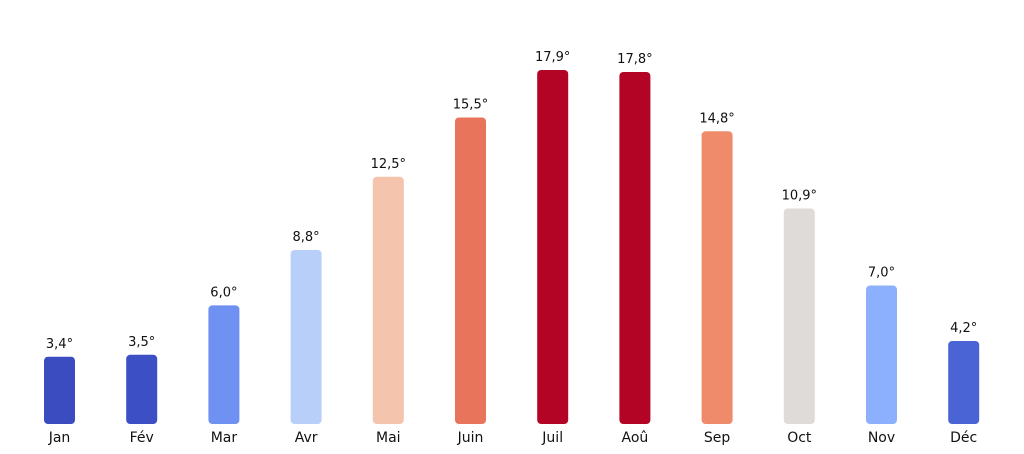 This screenshot has width=1024, height=454. I want to click on x-tick-label-7: Juil, so click(552, 438).